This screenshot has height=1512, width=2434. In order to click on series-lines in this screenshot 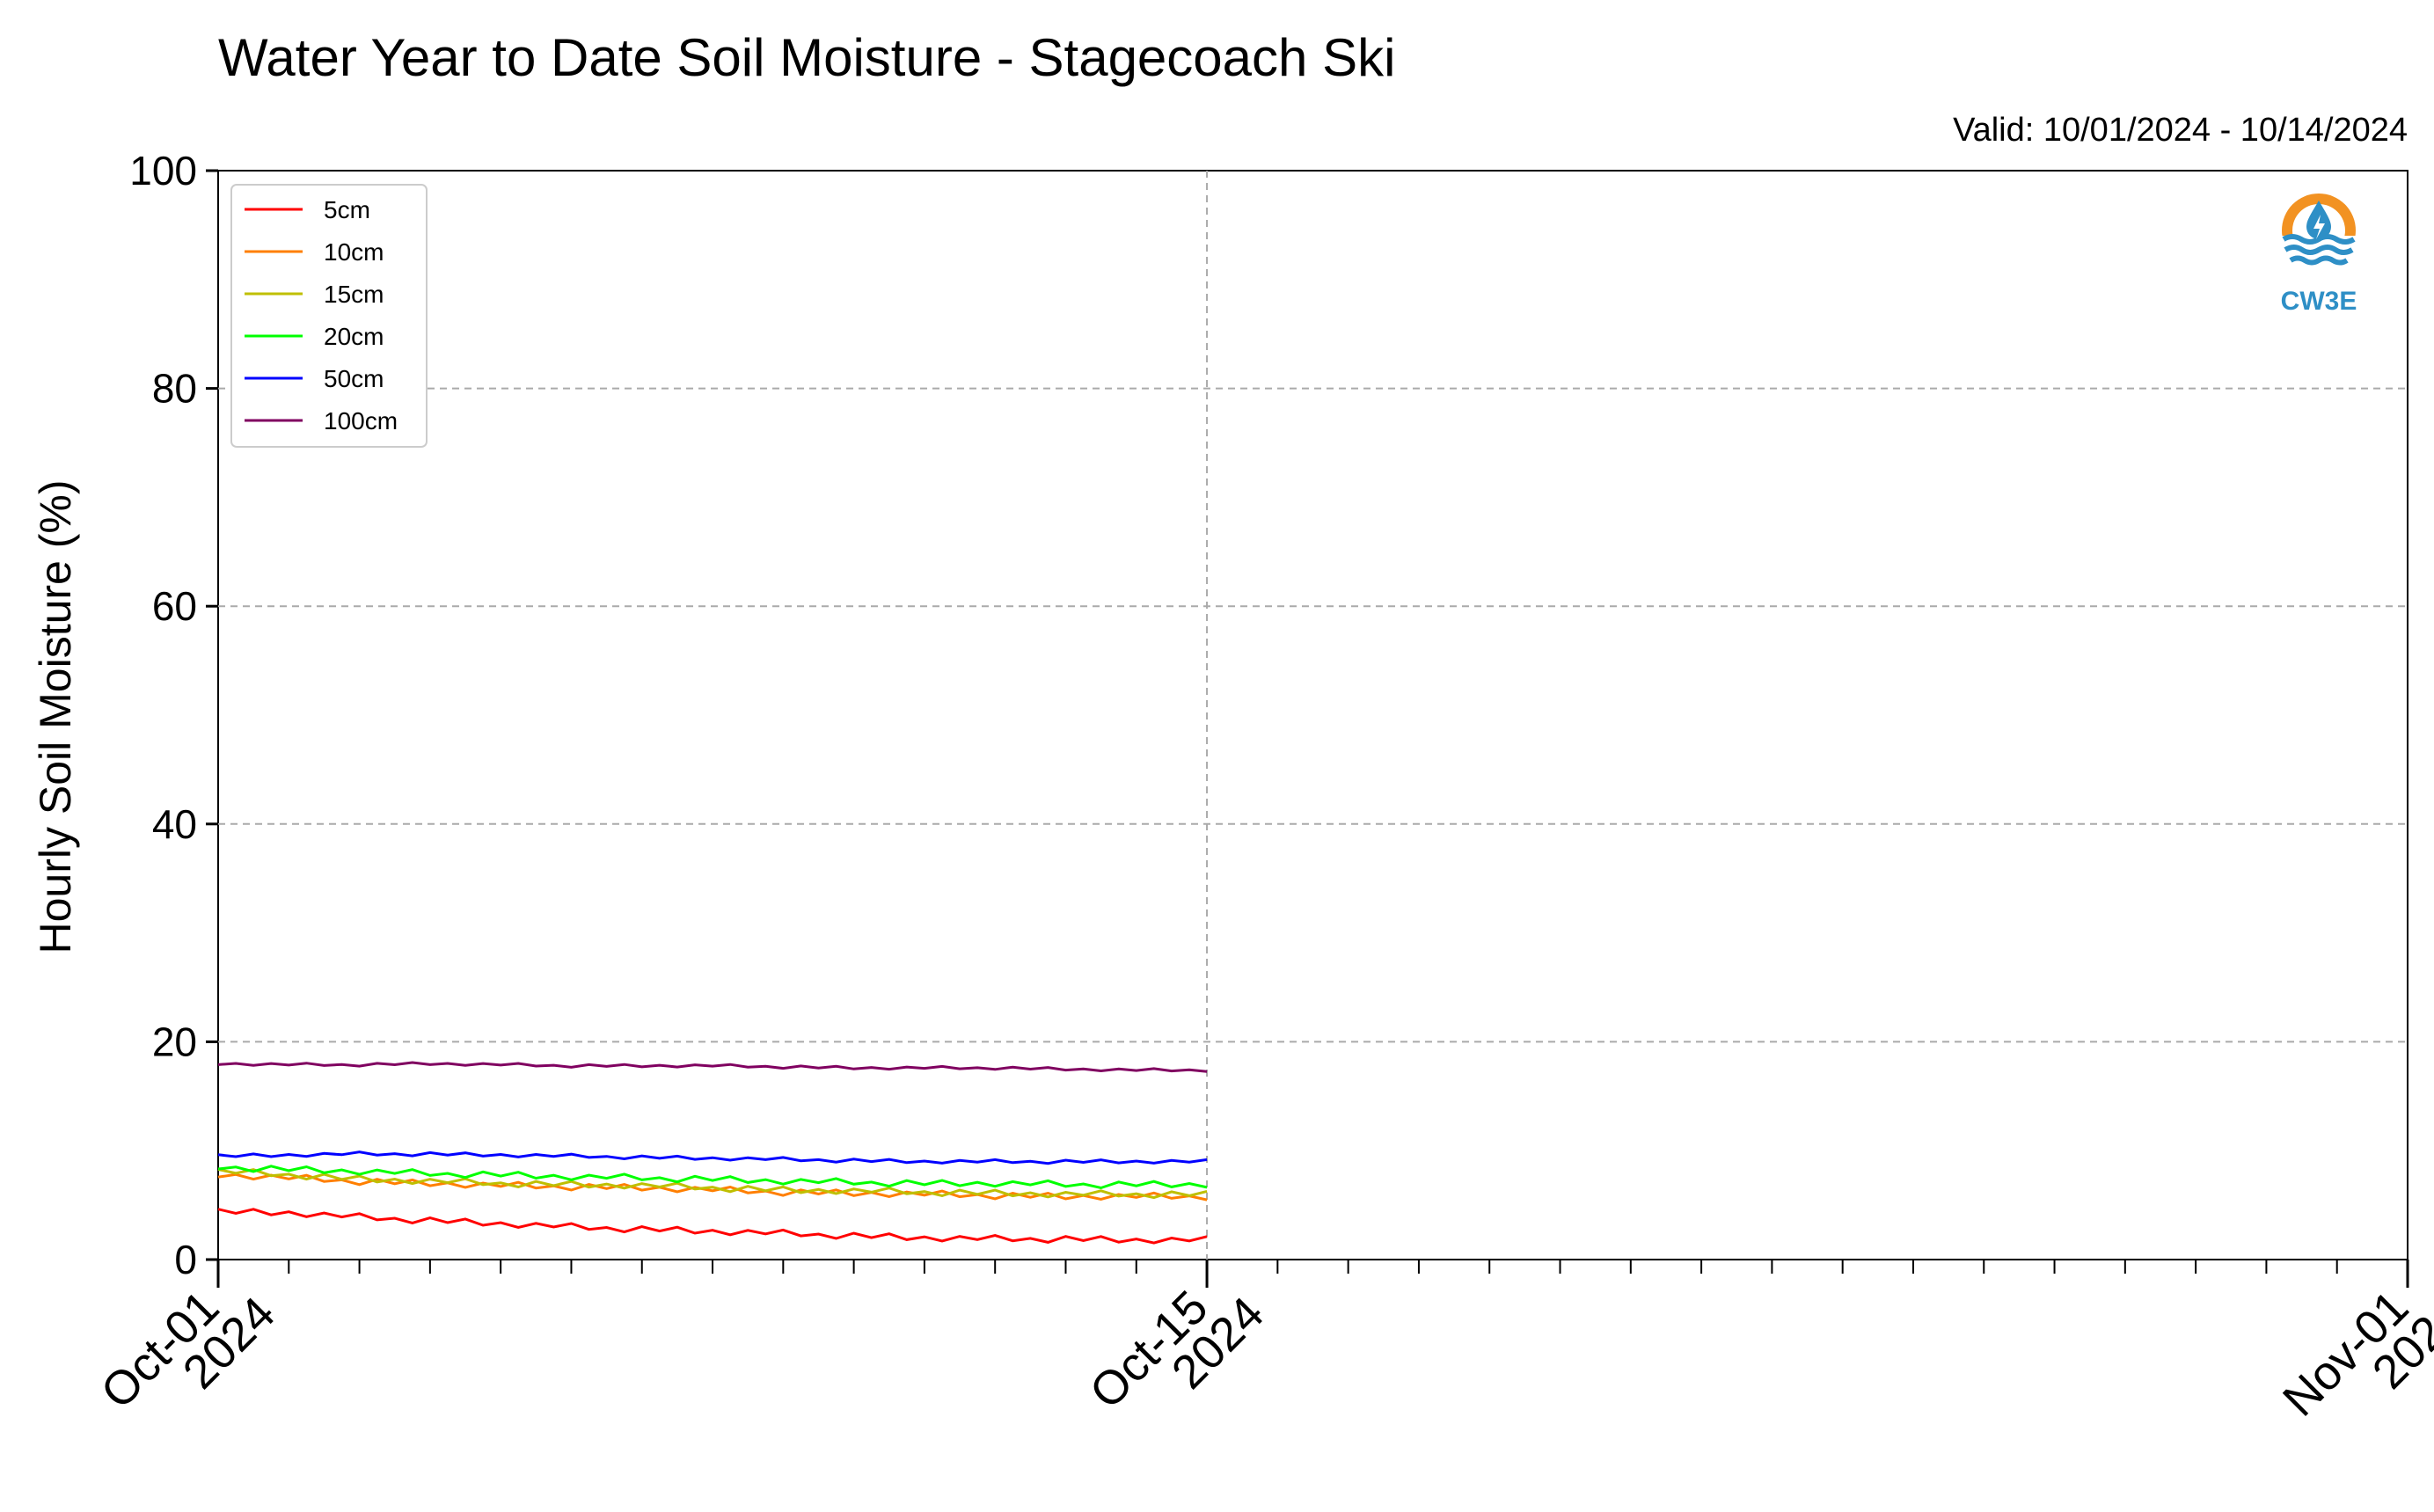, I will do `click(712, 1153)`.